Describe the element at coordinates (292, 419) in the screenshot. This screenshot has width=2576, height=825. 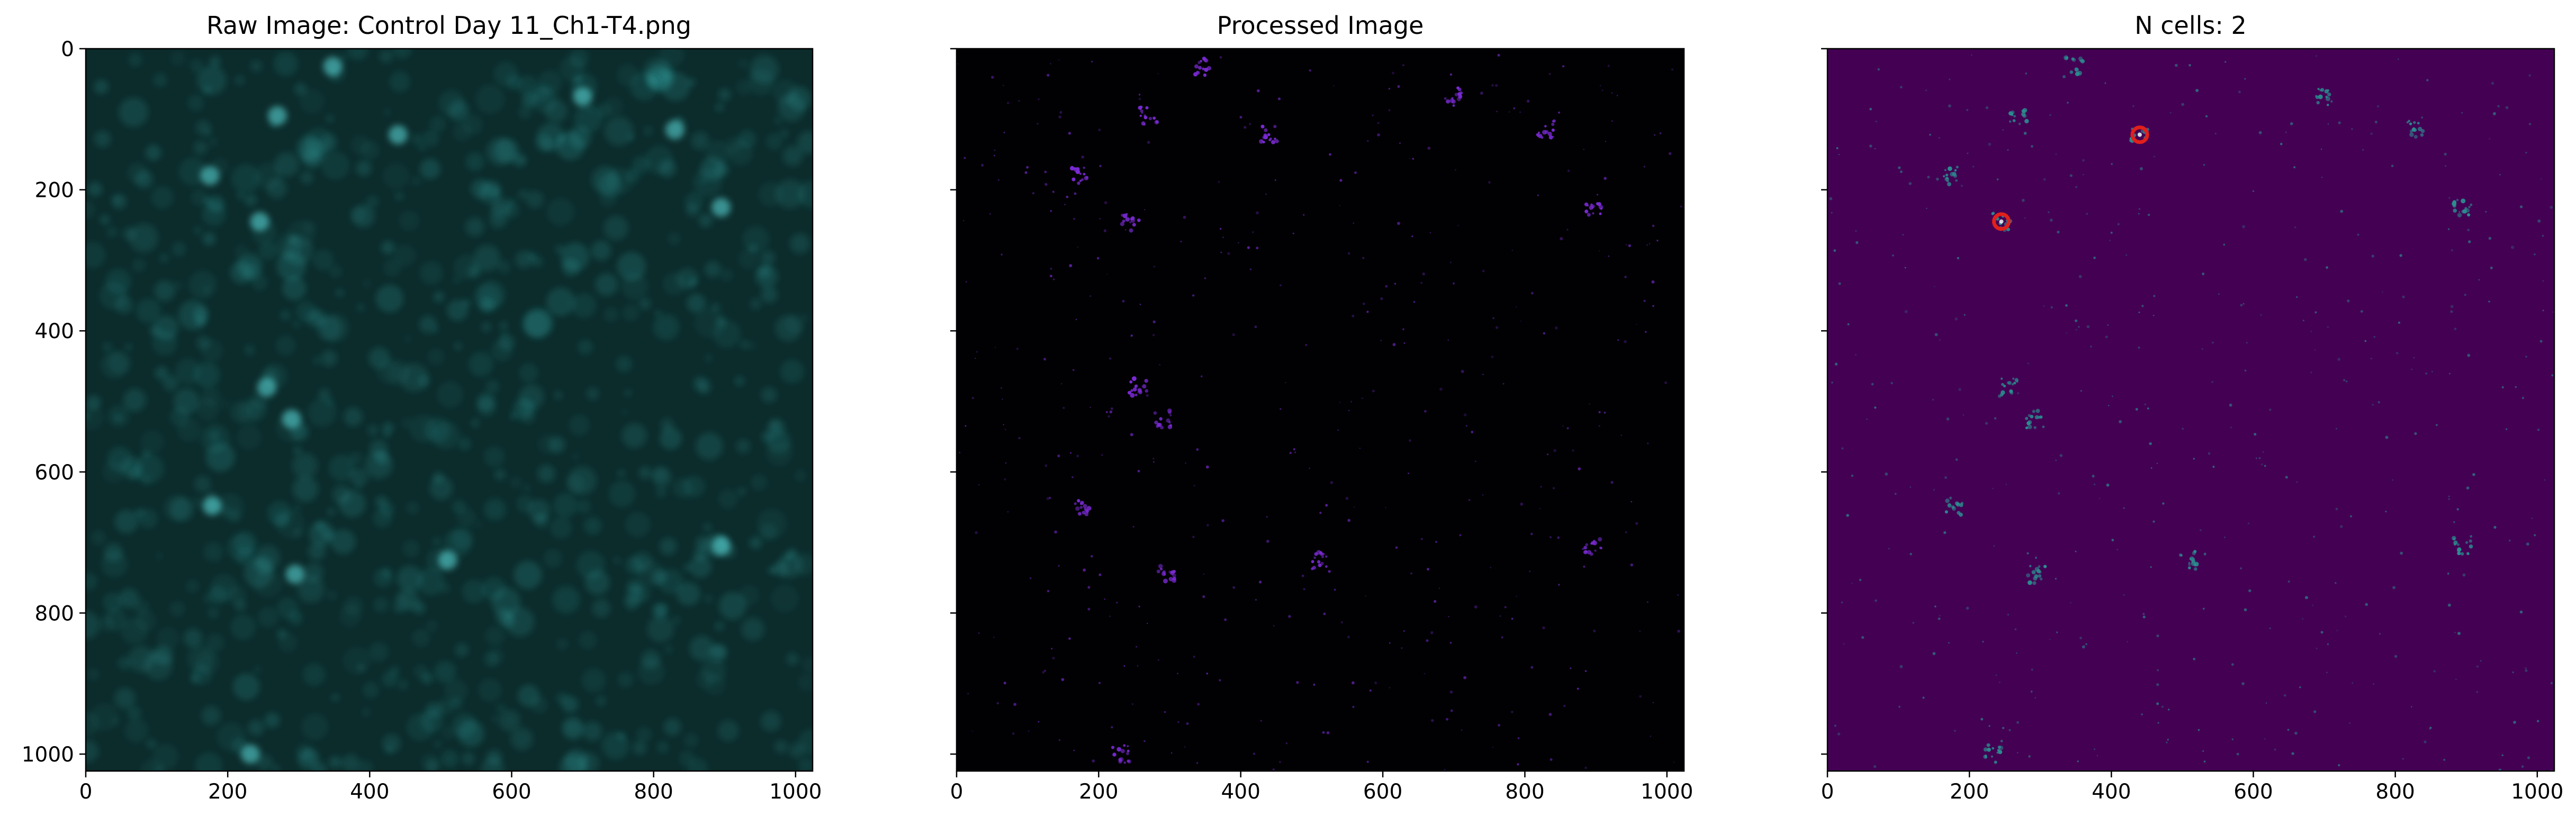
I see `bright-spot-raw` at that location.